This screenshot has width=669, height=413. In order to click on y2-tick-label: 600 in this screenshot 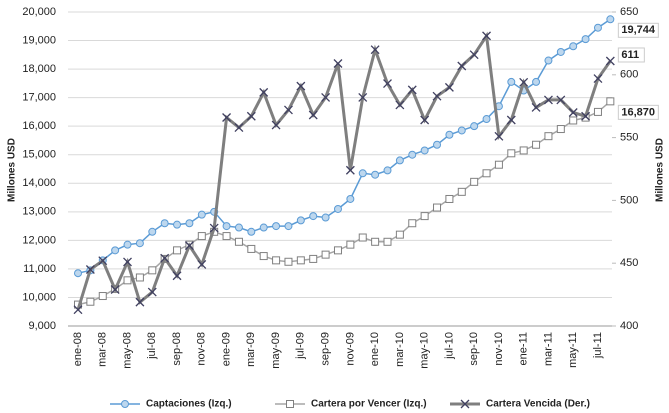, I will do `click(629, 75)`.